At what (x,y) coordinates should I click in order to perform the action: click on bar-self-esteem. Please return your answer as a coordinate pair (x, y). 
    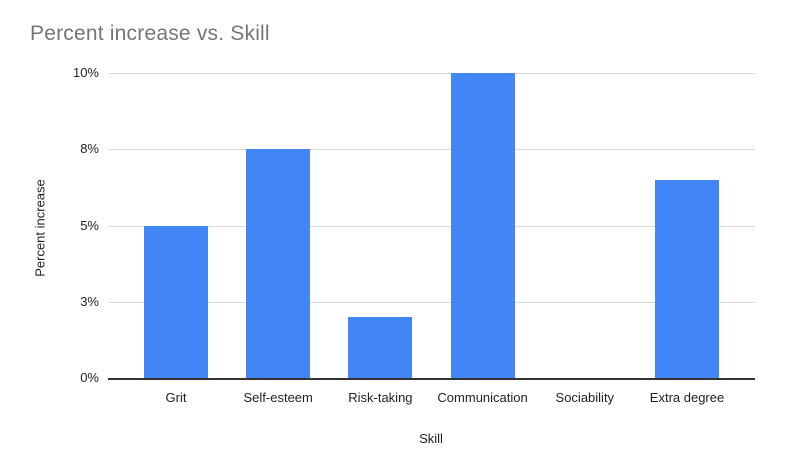
    Looking at the image, I should click on (278, 263).